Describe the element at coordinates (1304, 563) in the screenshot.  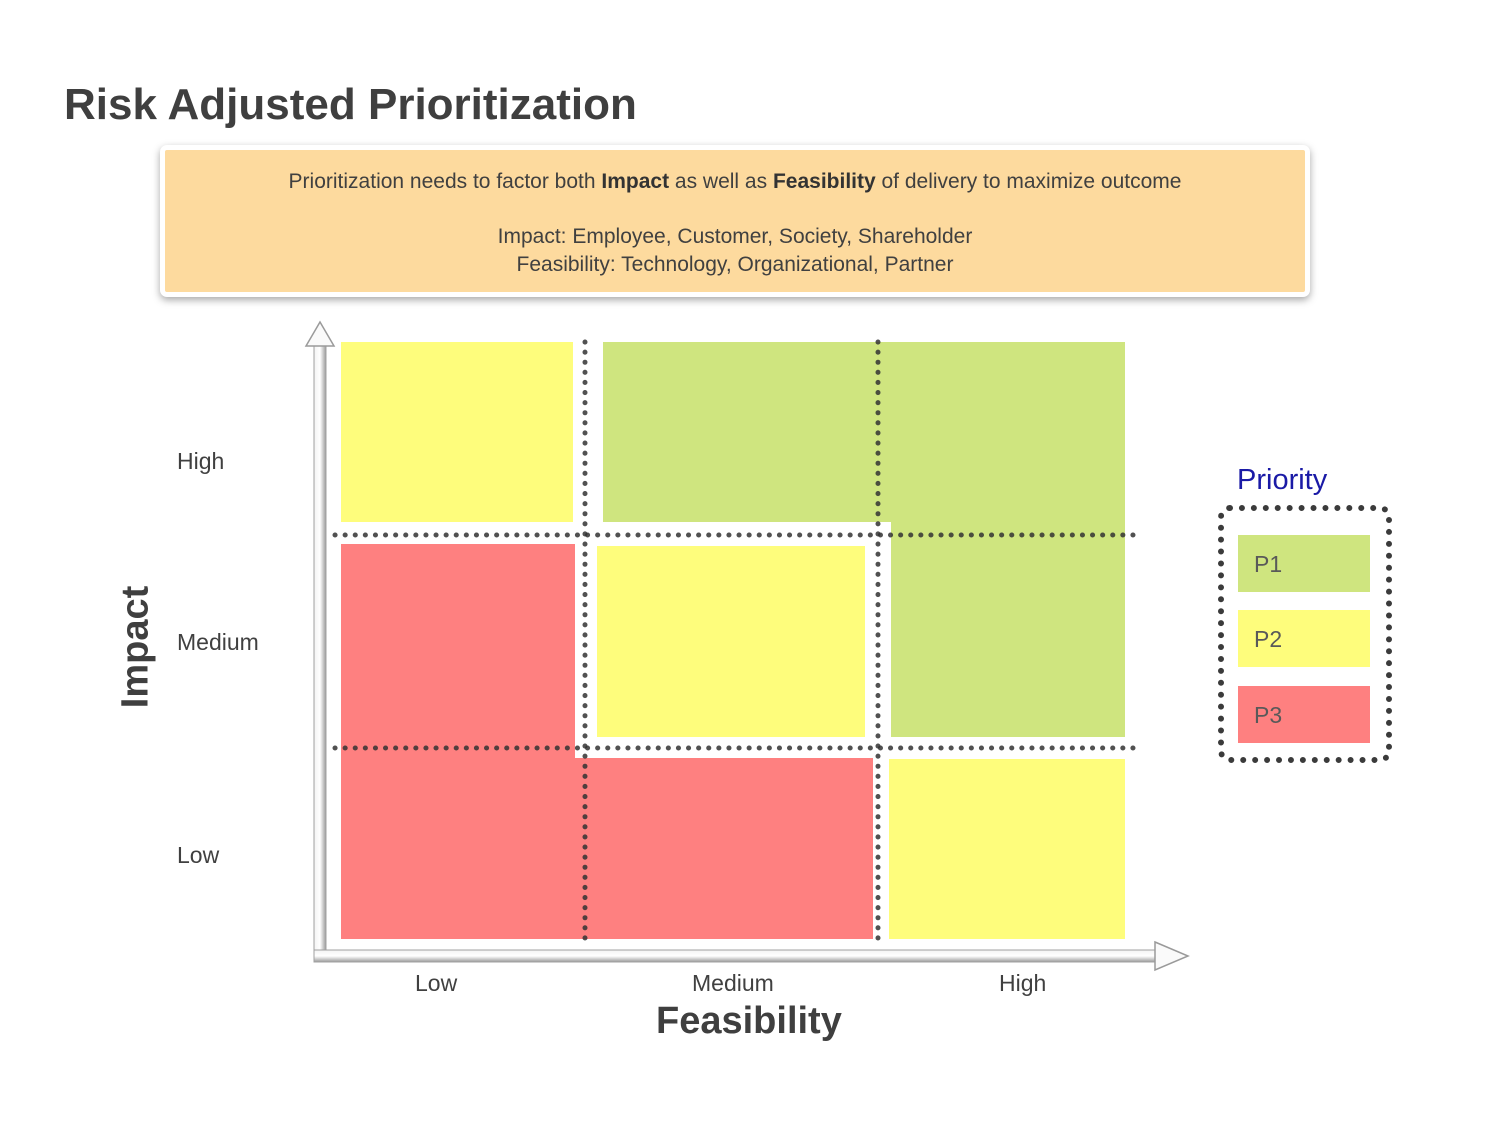
I see `legend-item-p1: P1` at that location.